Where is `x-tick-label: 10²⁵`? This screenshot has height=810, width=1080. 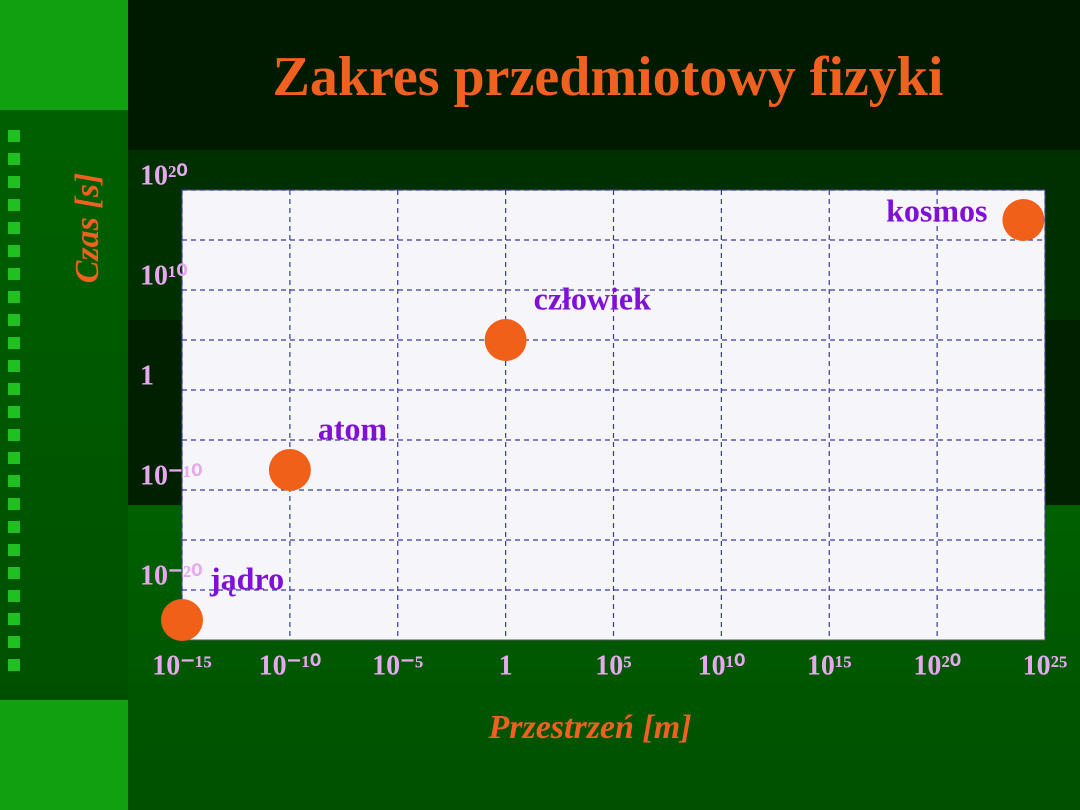 x-tick-label: 10²⁵ is located at coordinates (1045, 665).